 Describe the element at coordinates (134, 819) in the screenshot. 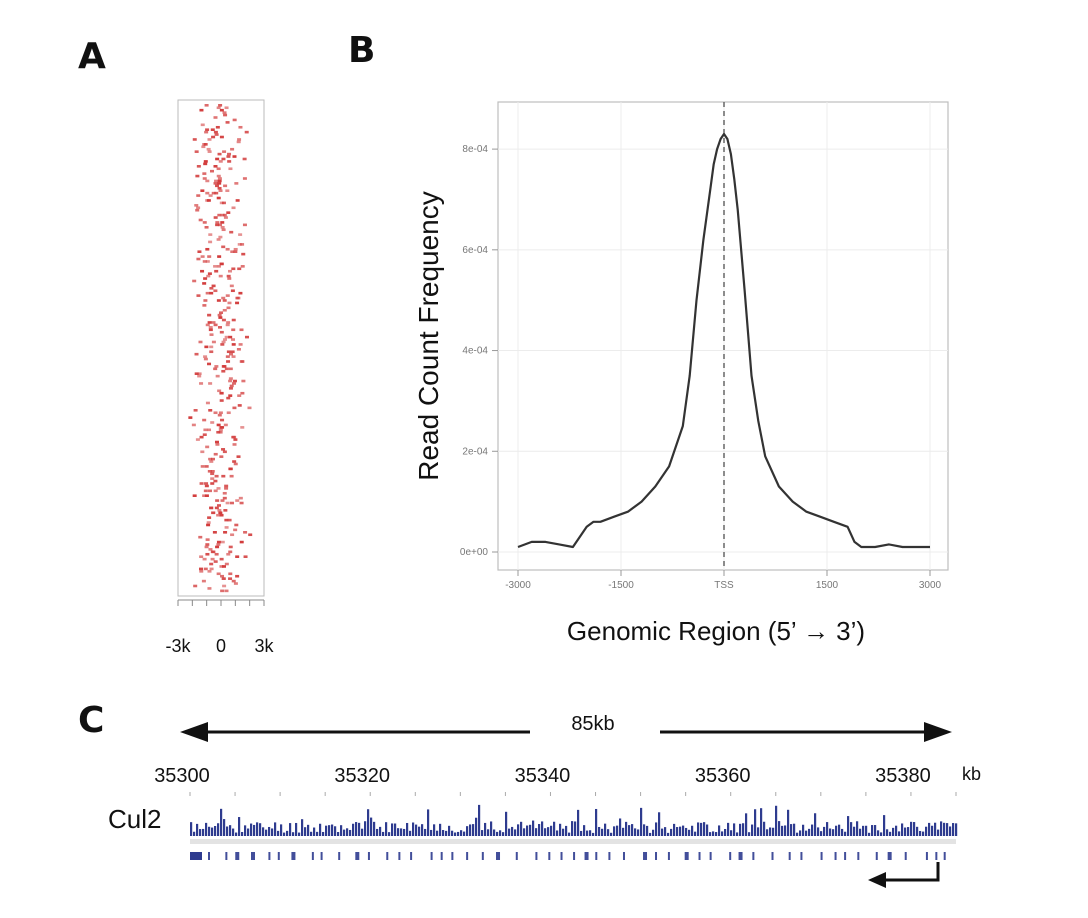

I see `track-name: Cul2` at that location.